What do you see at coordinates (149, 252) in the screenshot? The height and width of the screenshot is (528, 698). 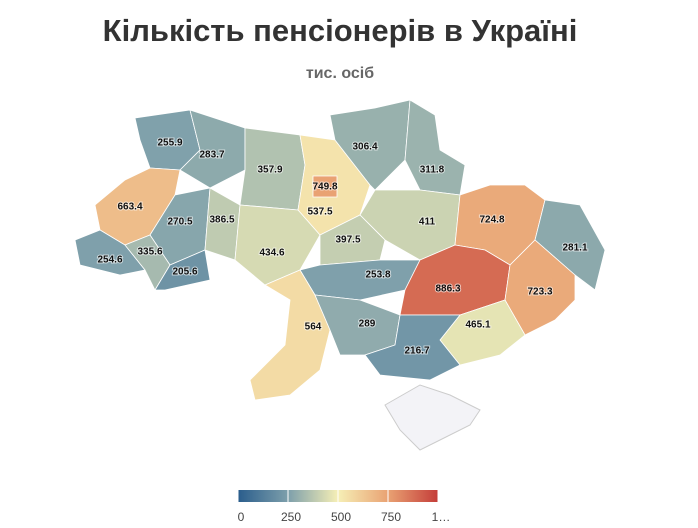 I see `region-label: 335.6` at bounding box center [149, 252].